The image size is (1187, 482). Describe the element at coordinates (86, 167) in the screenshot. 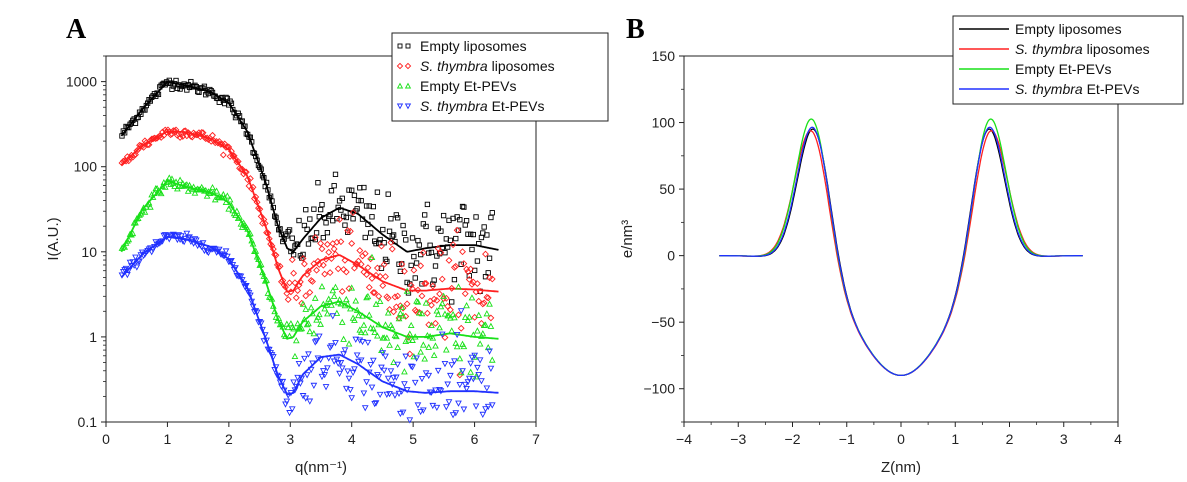

I see `y-tick-label-a: 100` at that location.